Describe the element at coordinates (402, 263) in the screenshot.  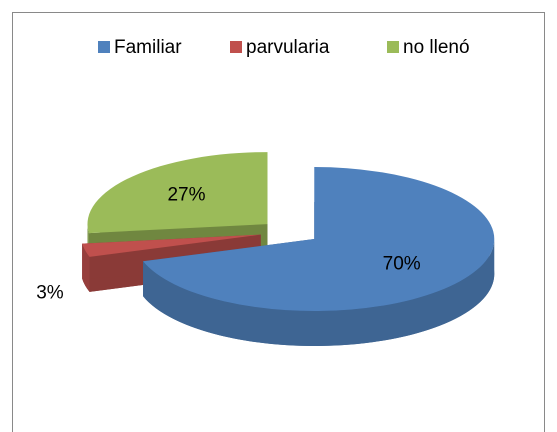
I see `data-label: 70%` at that location.